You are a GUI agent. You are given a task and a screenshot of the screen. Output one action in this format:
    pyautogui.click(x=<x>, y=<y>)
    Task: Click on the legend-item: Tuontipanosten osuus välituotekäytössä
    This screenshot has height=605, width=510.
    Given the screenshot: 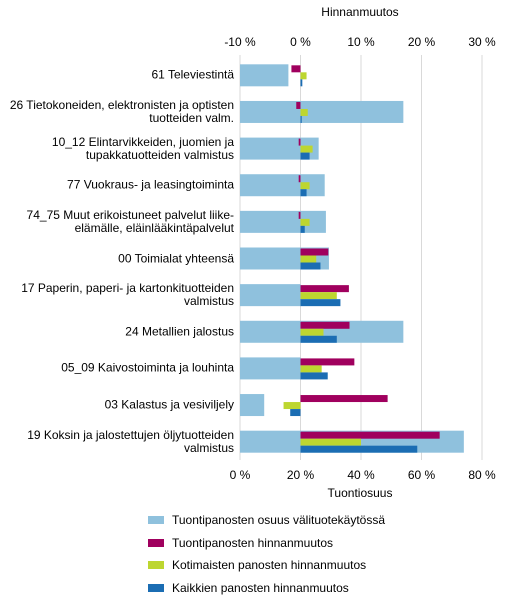 What is the action you would take?
    pyautogui.click(x=266, y=520)
    